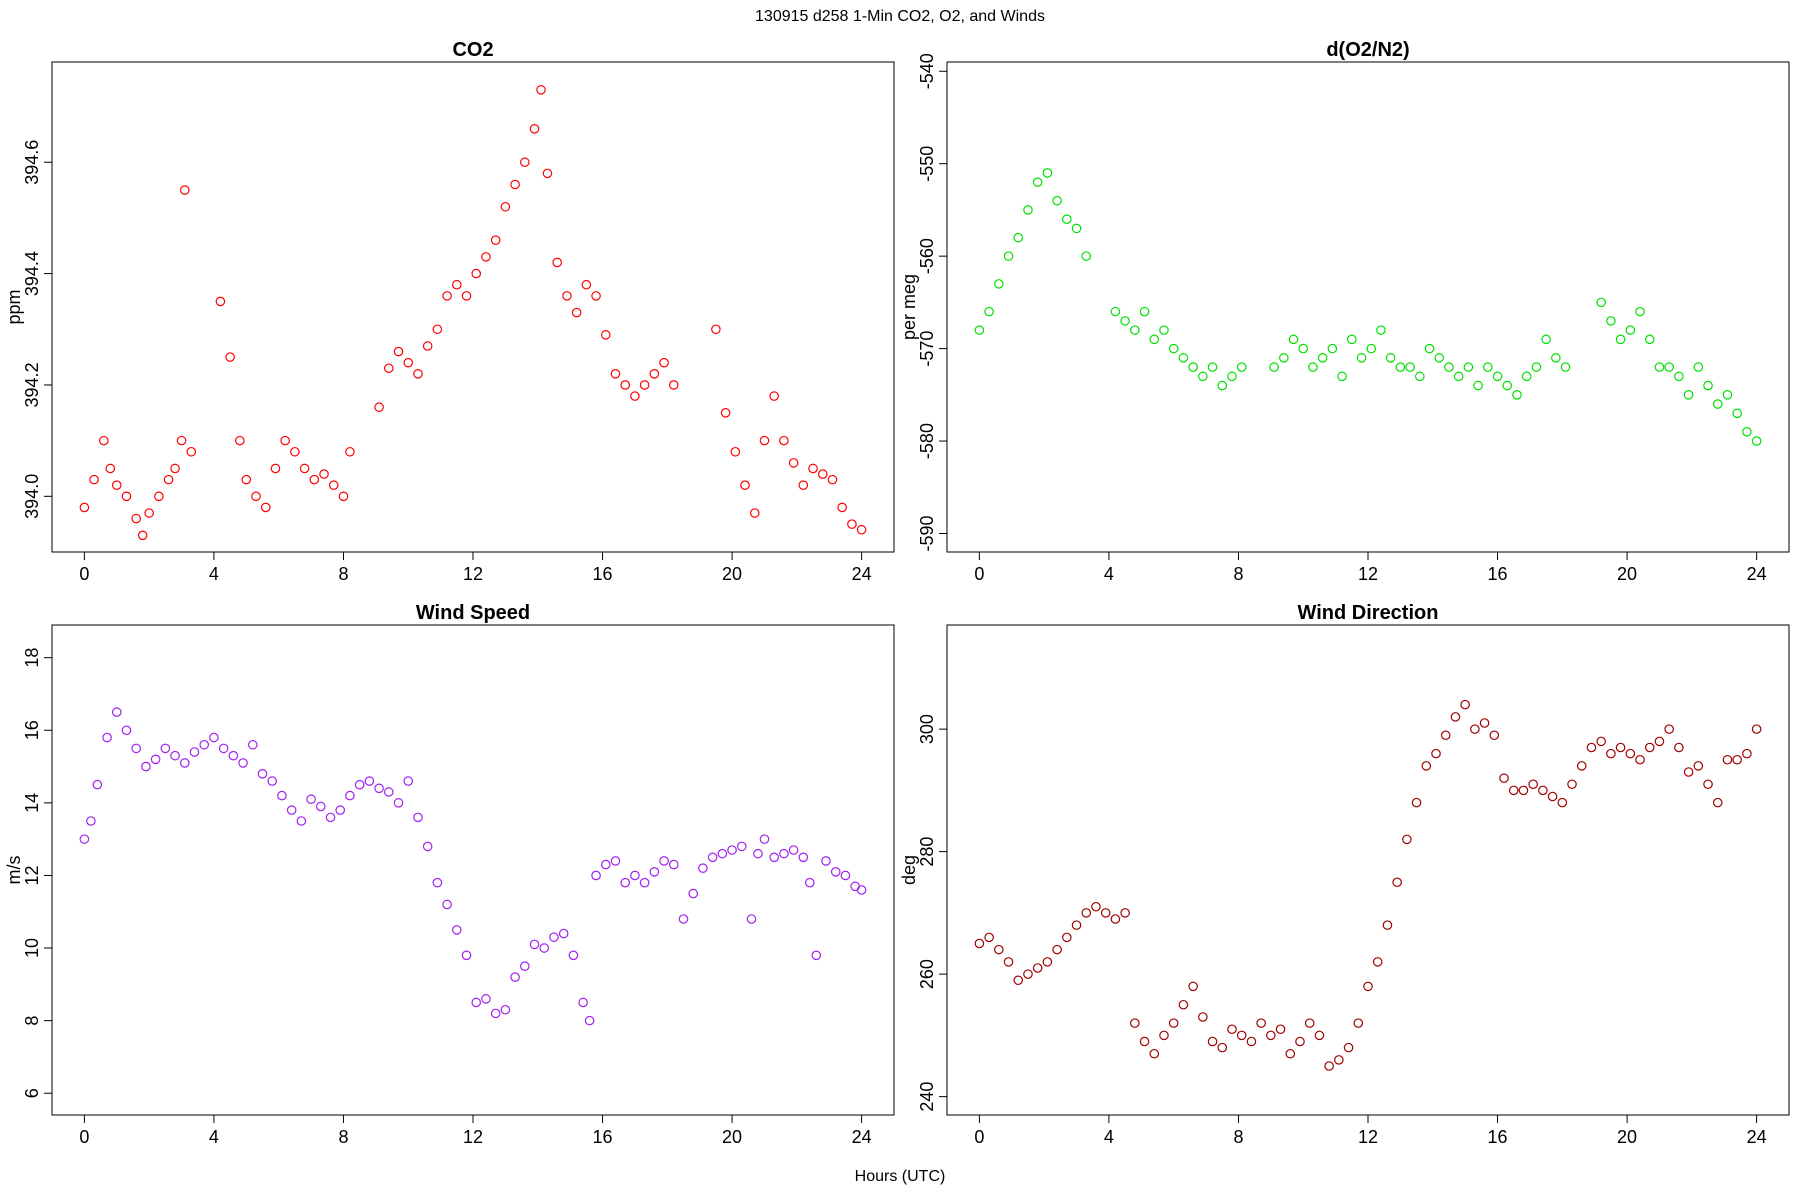 Image resolution: width=1800 pixels, height=1200 pixels. I want to click on wind-direction-title: Wind Direction, so click(1368, 613).